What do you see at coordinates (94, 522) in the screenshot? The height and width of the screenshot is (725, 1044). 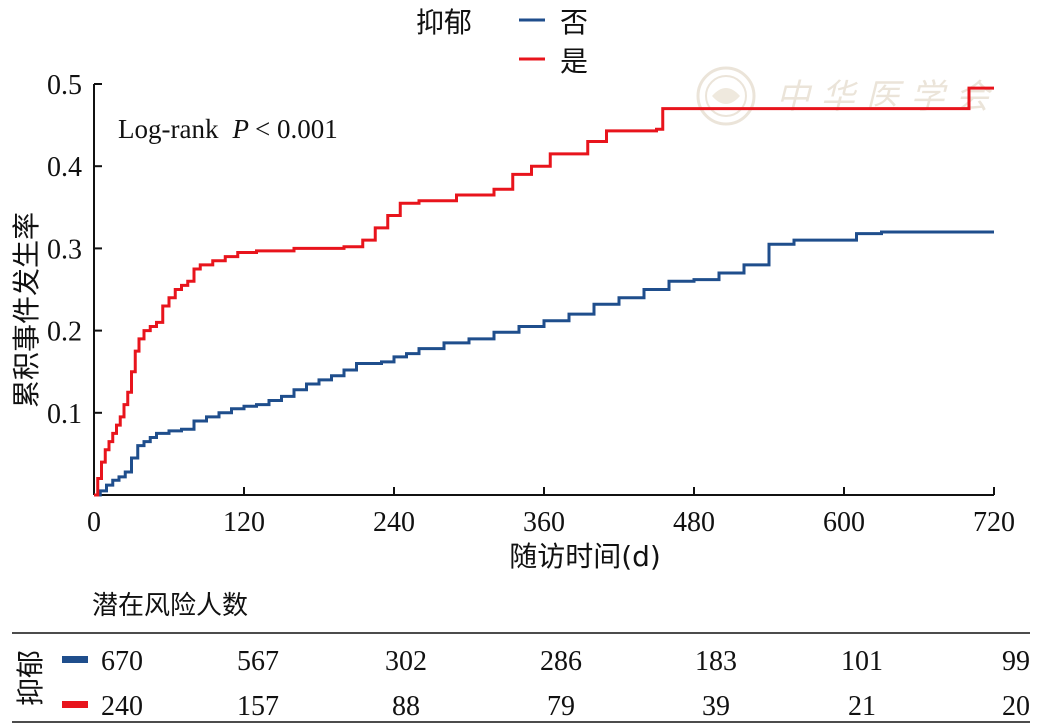 I see `x-tick-label: 0` at bounding box center [94, 522].